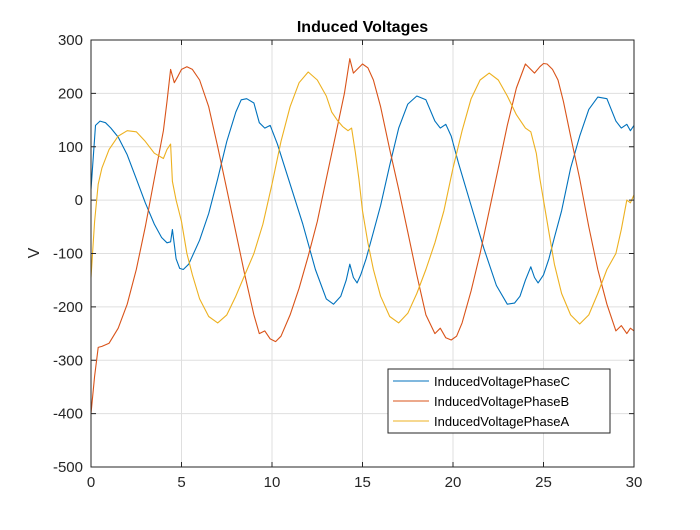 The height and width of the screenshot is (530, 700). Describe the element at coordinates (502, 381) in the screenshot. I see `legend-label: InducedVoltagePhaseC` at that location.